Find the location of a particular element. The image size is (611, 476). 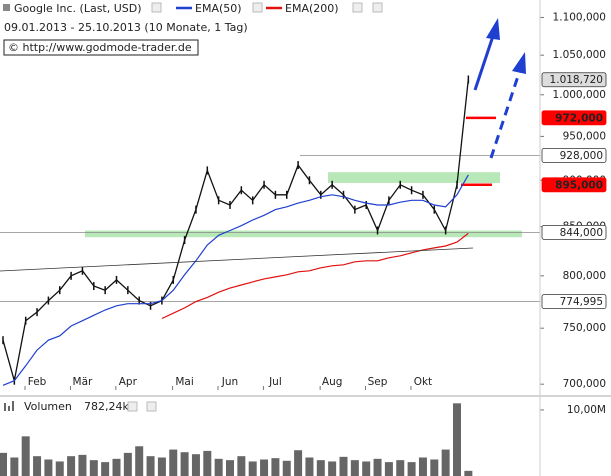

x-tick-label: Feb is located at coordinates (37, 382).